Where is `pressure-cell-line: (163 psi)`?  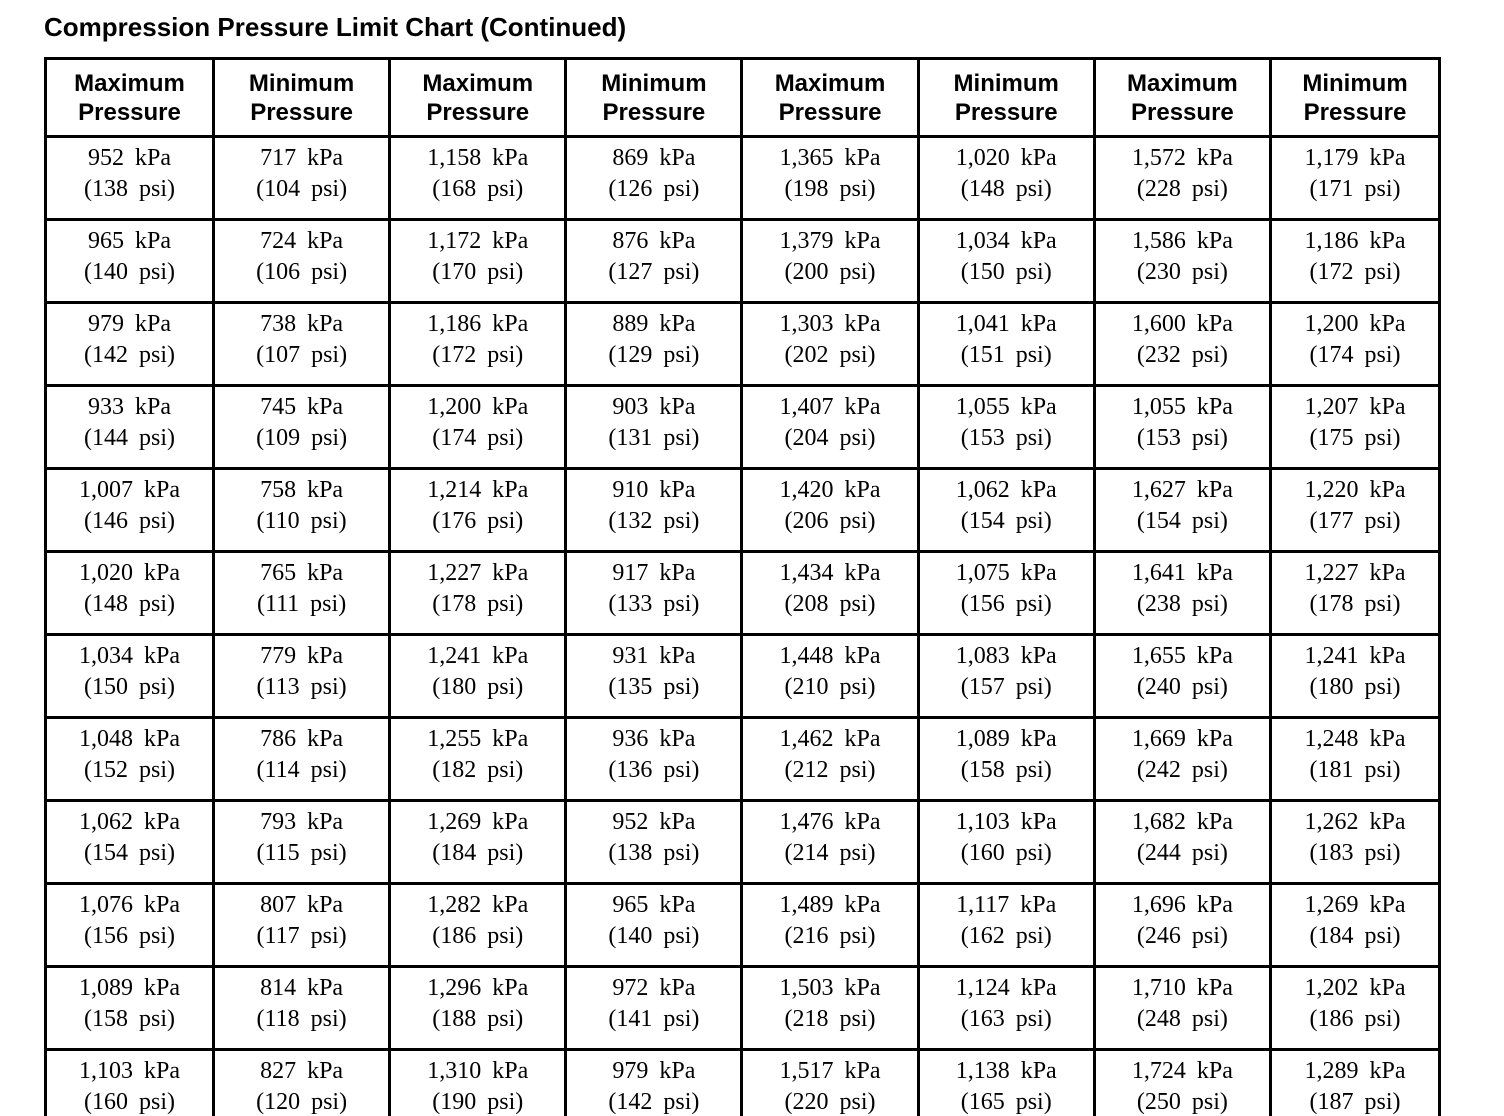 pressure-cell-line: (163 psi) is located at coordinates (1006, 1019).